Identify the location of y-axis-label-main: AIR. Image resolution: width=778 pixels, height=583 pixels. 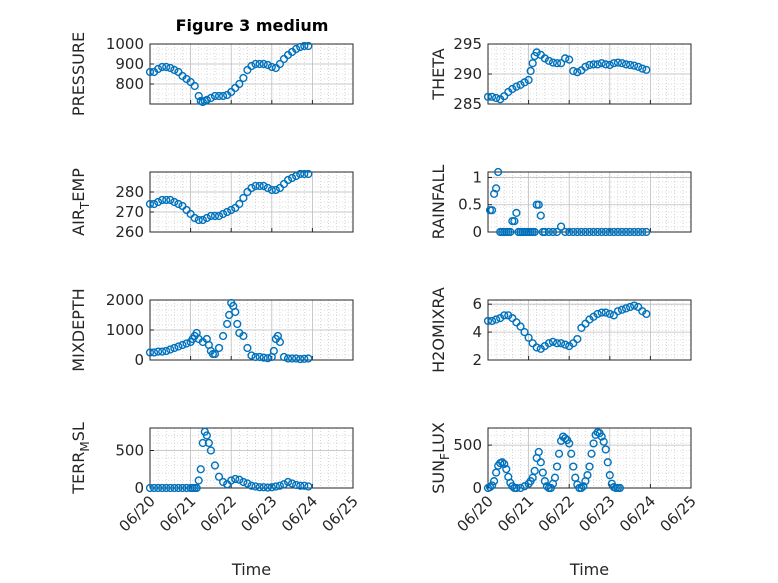
(78, 222).